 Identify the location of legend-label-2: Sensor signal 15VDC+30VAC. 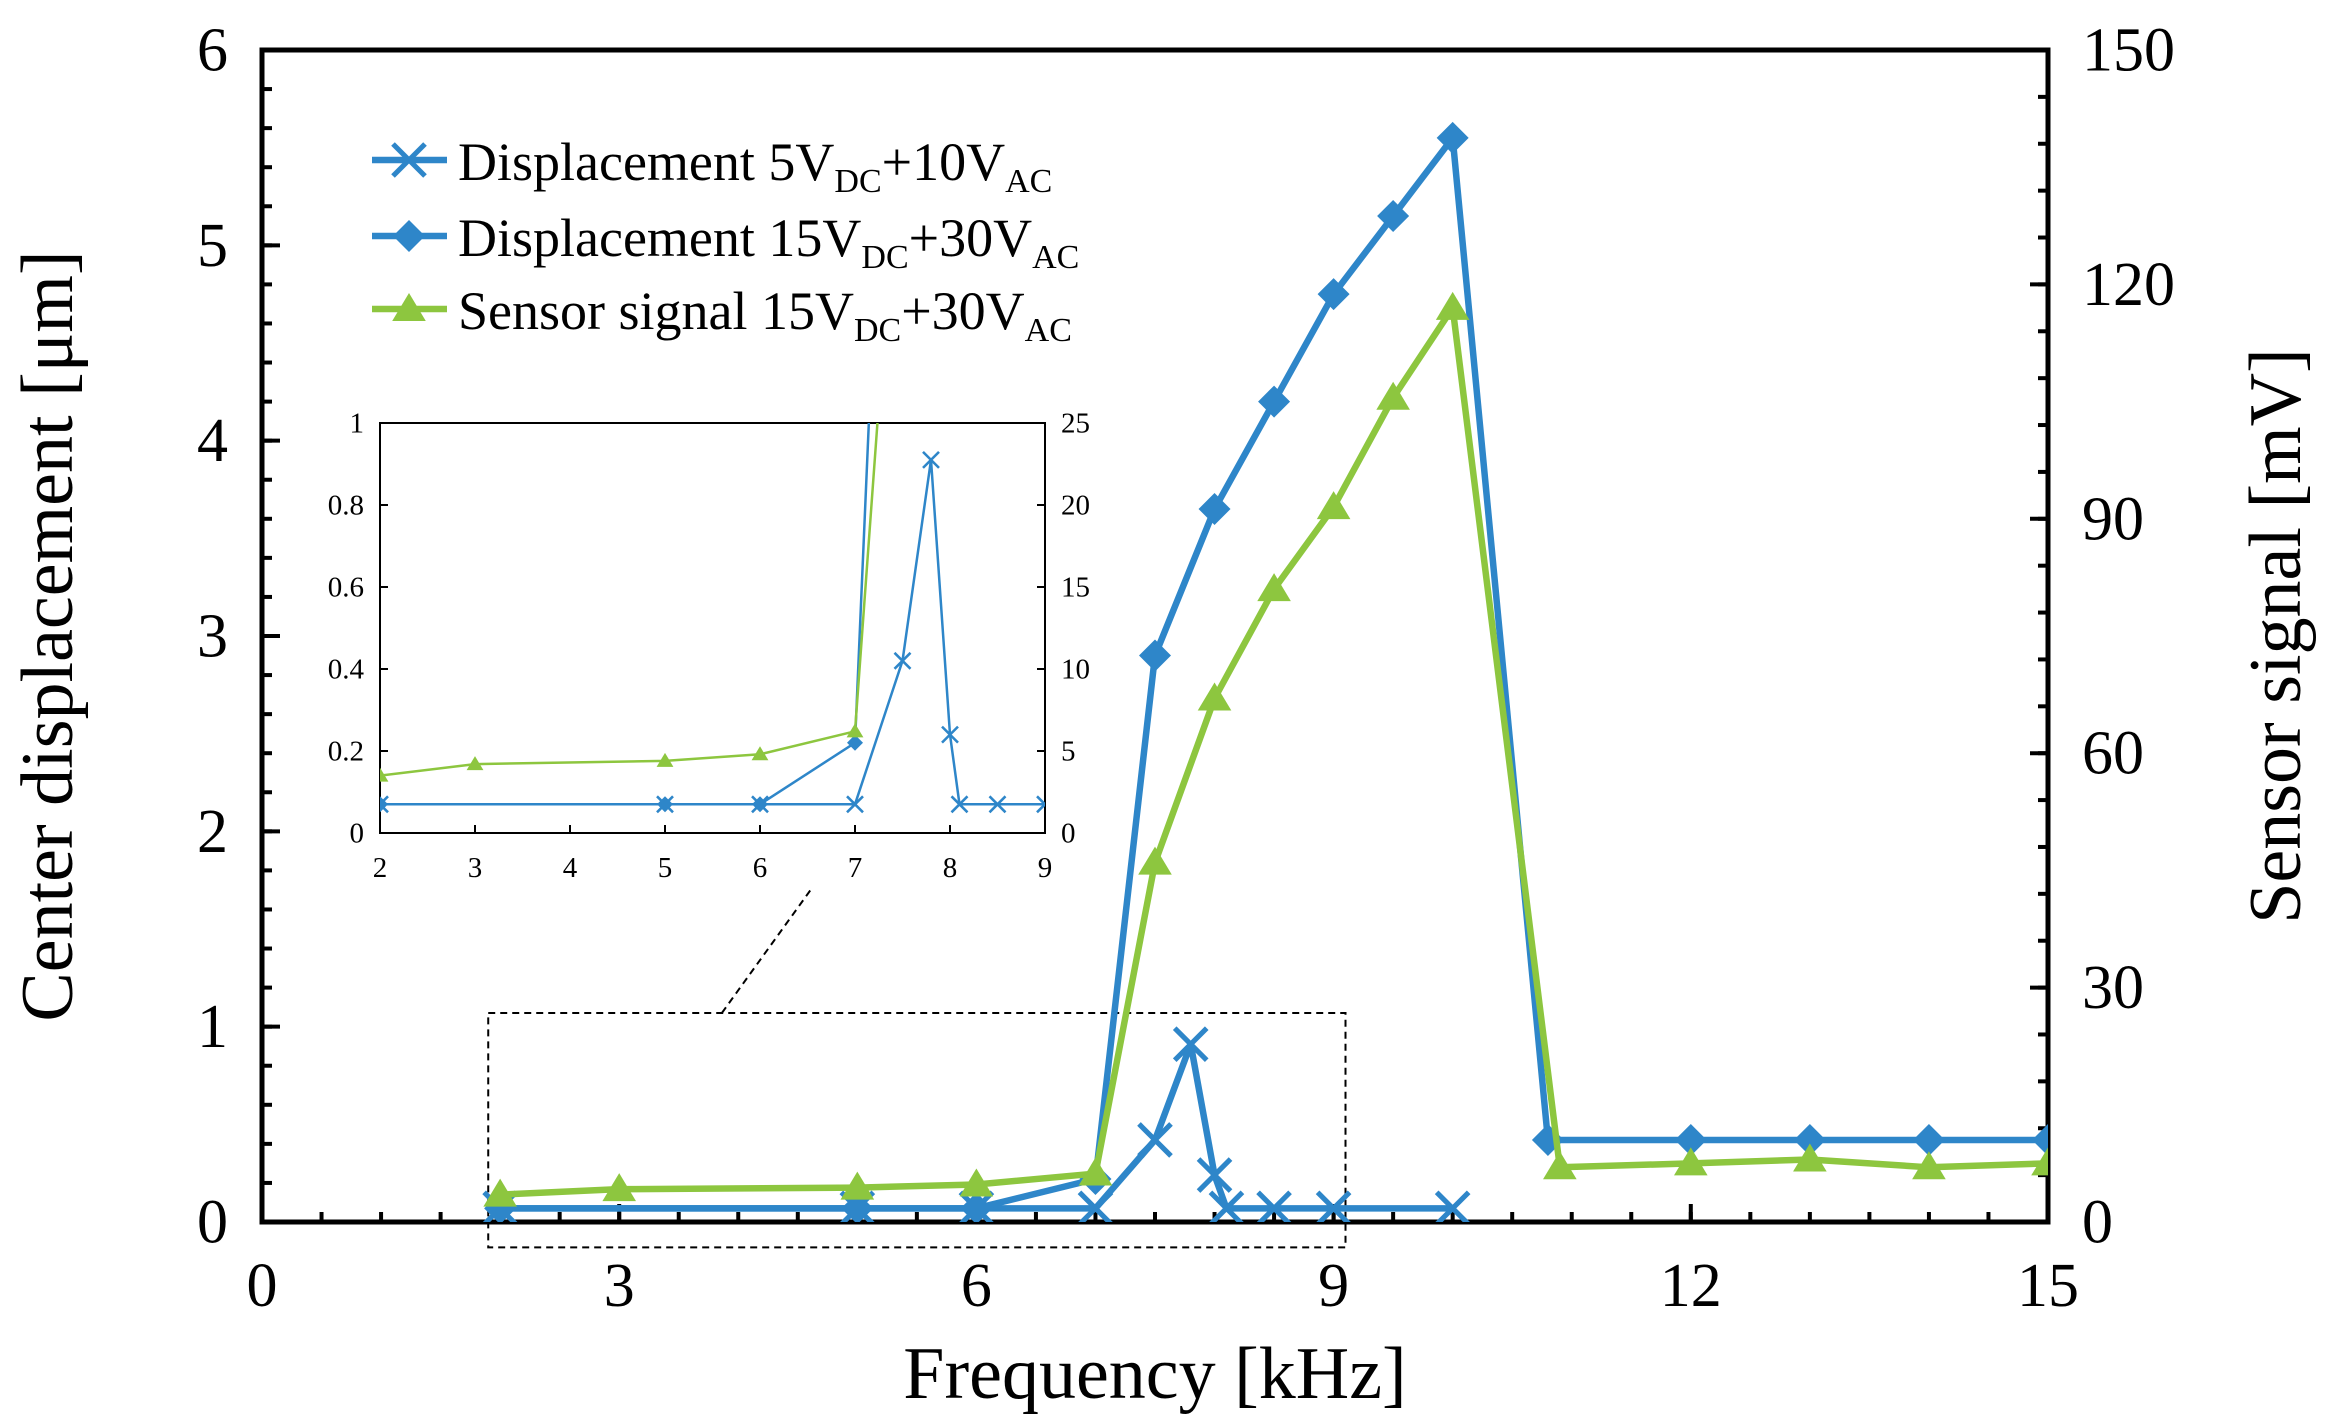
(765, 315).